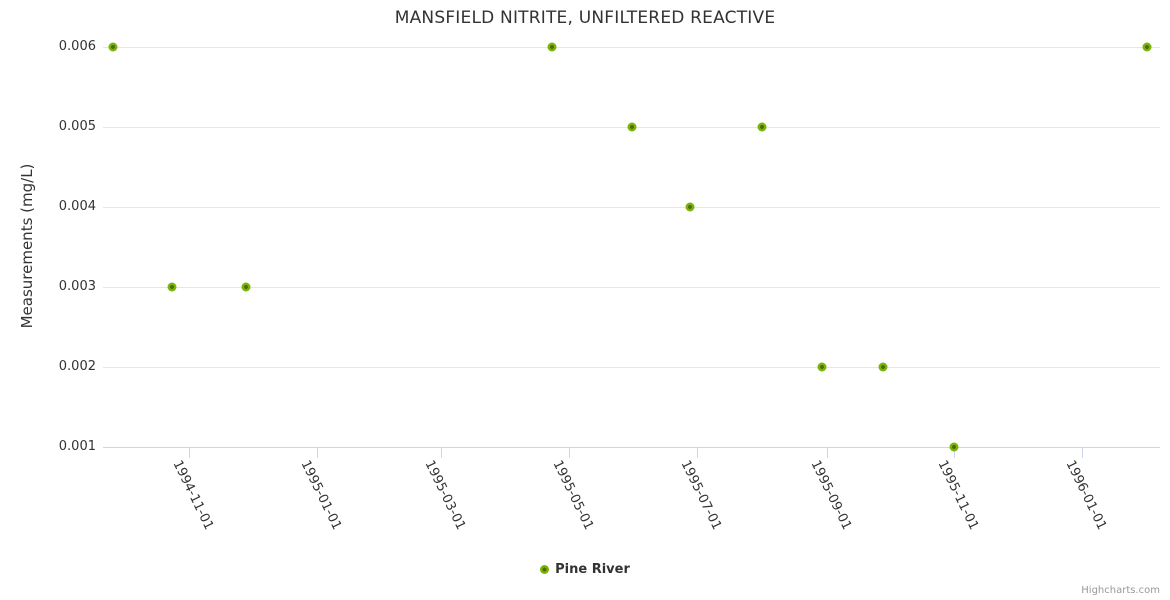 This screenshot has height=600, width=1170. What do you see at coordinates (958, 494) in the screenshot?
I see `x-axis-label: 1995-11-01` at bounding box center [958, 494].